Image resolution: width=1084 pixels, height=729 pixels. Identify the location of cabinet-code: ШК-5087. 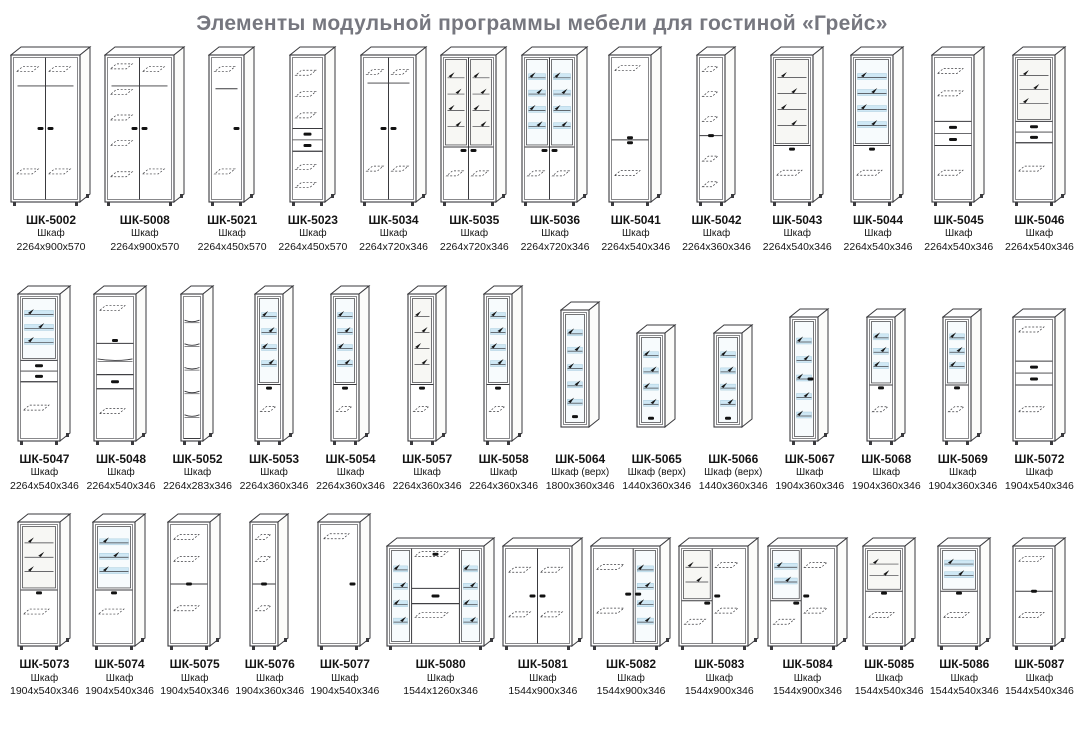
(1039, 664).